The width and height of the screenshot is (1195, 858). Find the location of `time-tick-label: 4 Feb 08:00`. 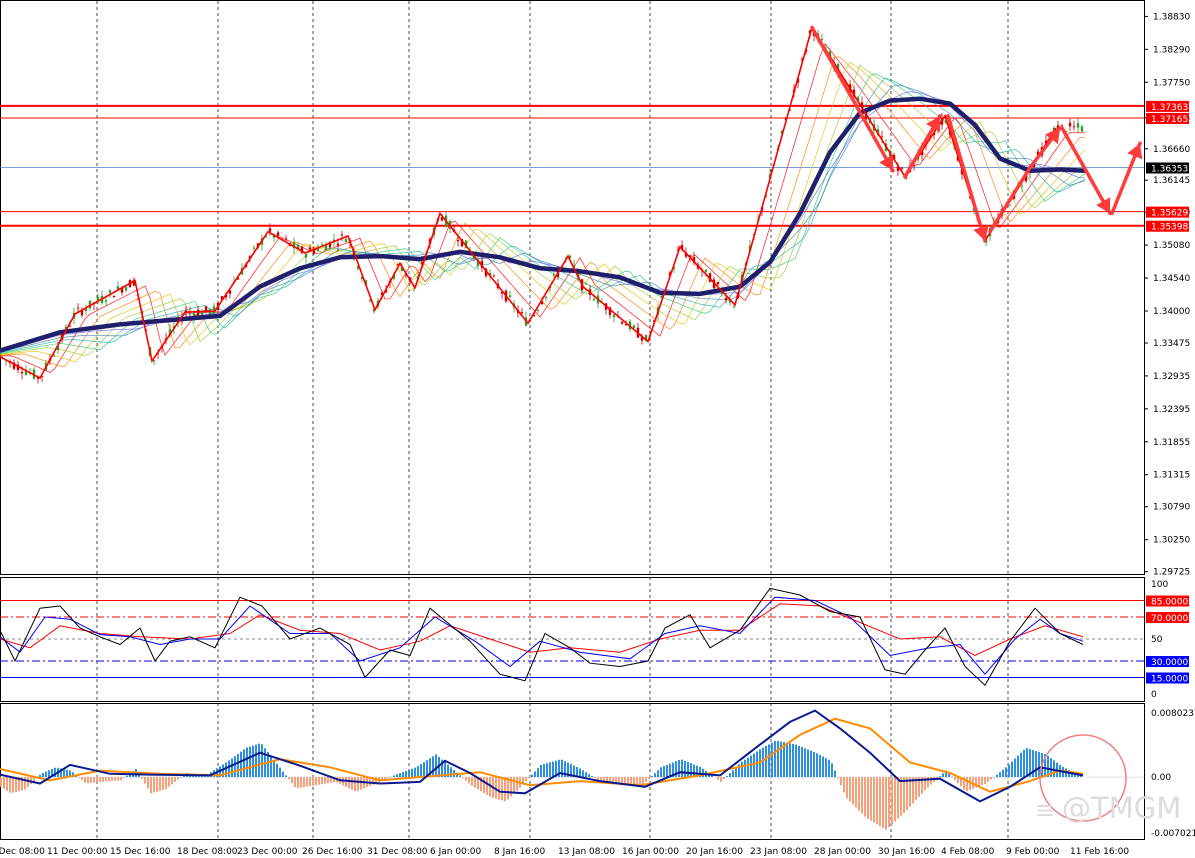

time-tick-label: 4 Feb 08:00 is located at coordinates (968, 852).